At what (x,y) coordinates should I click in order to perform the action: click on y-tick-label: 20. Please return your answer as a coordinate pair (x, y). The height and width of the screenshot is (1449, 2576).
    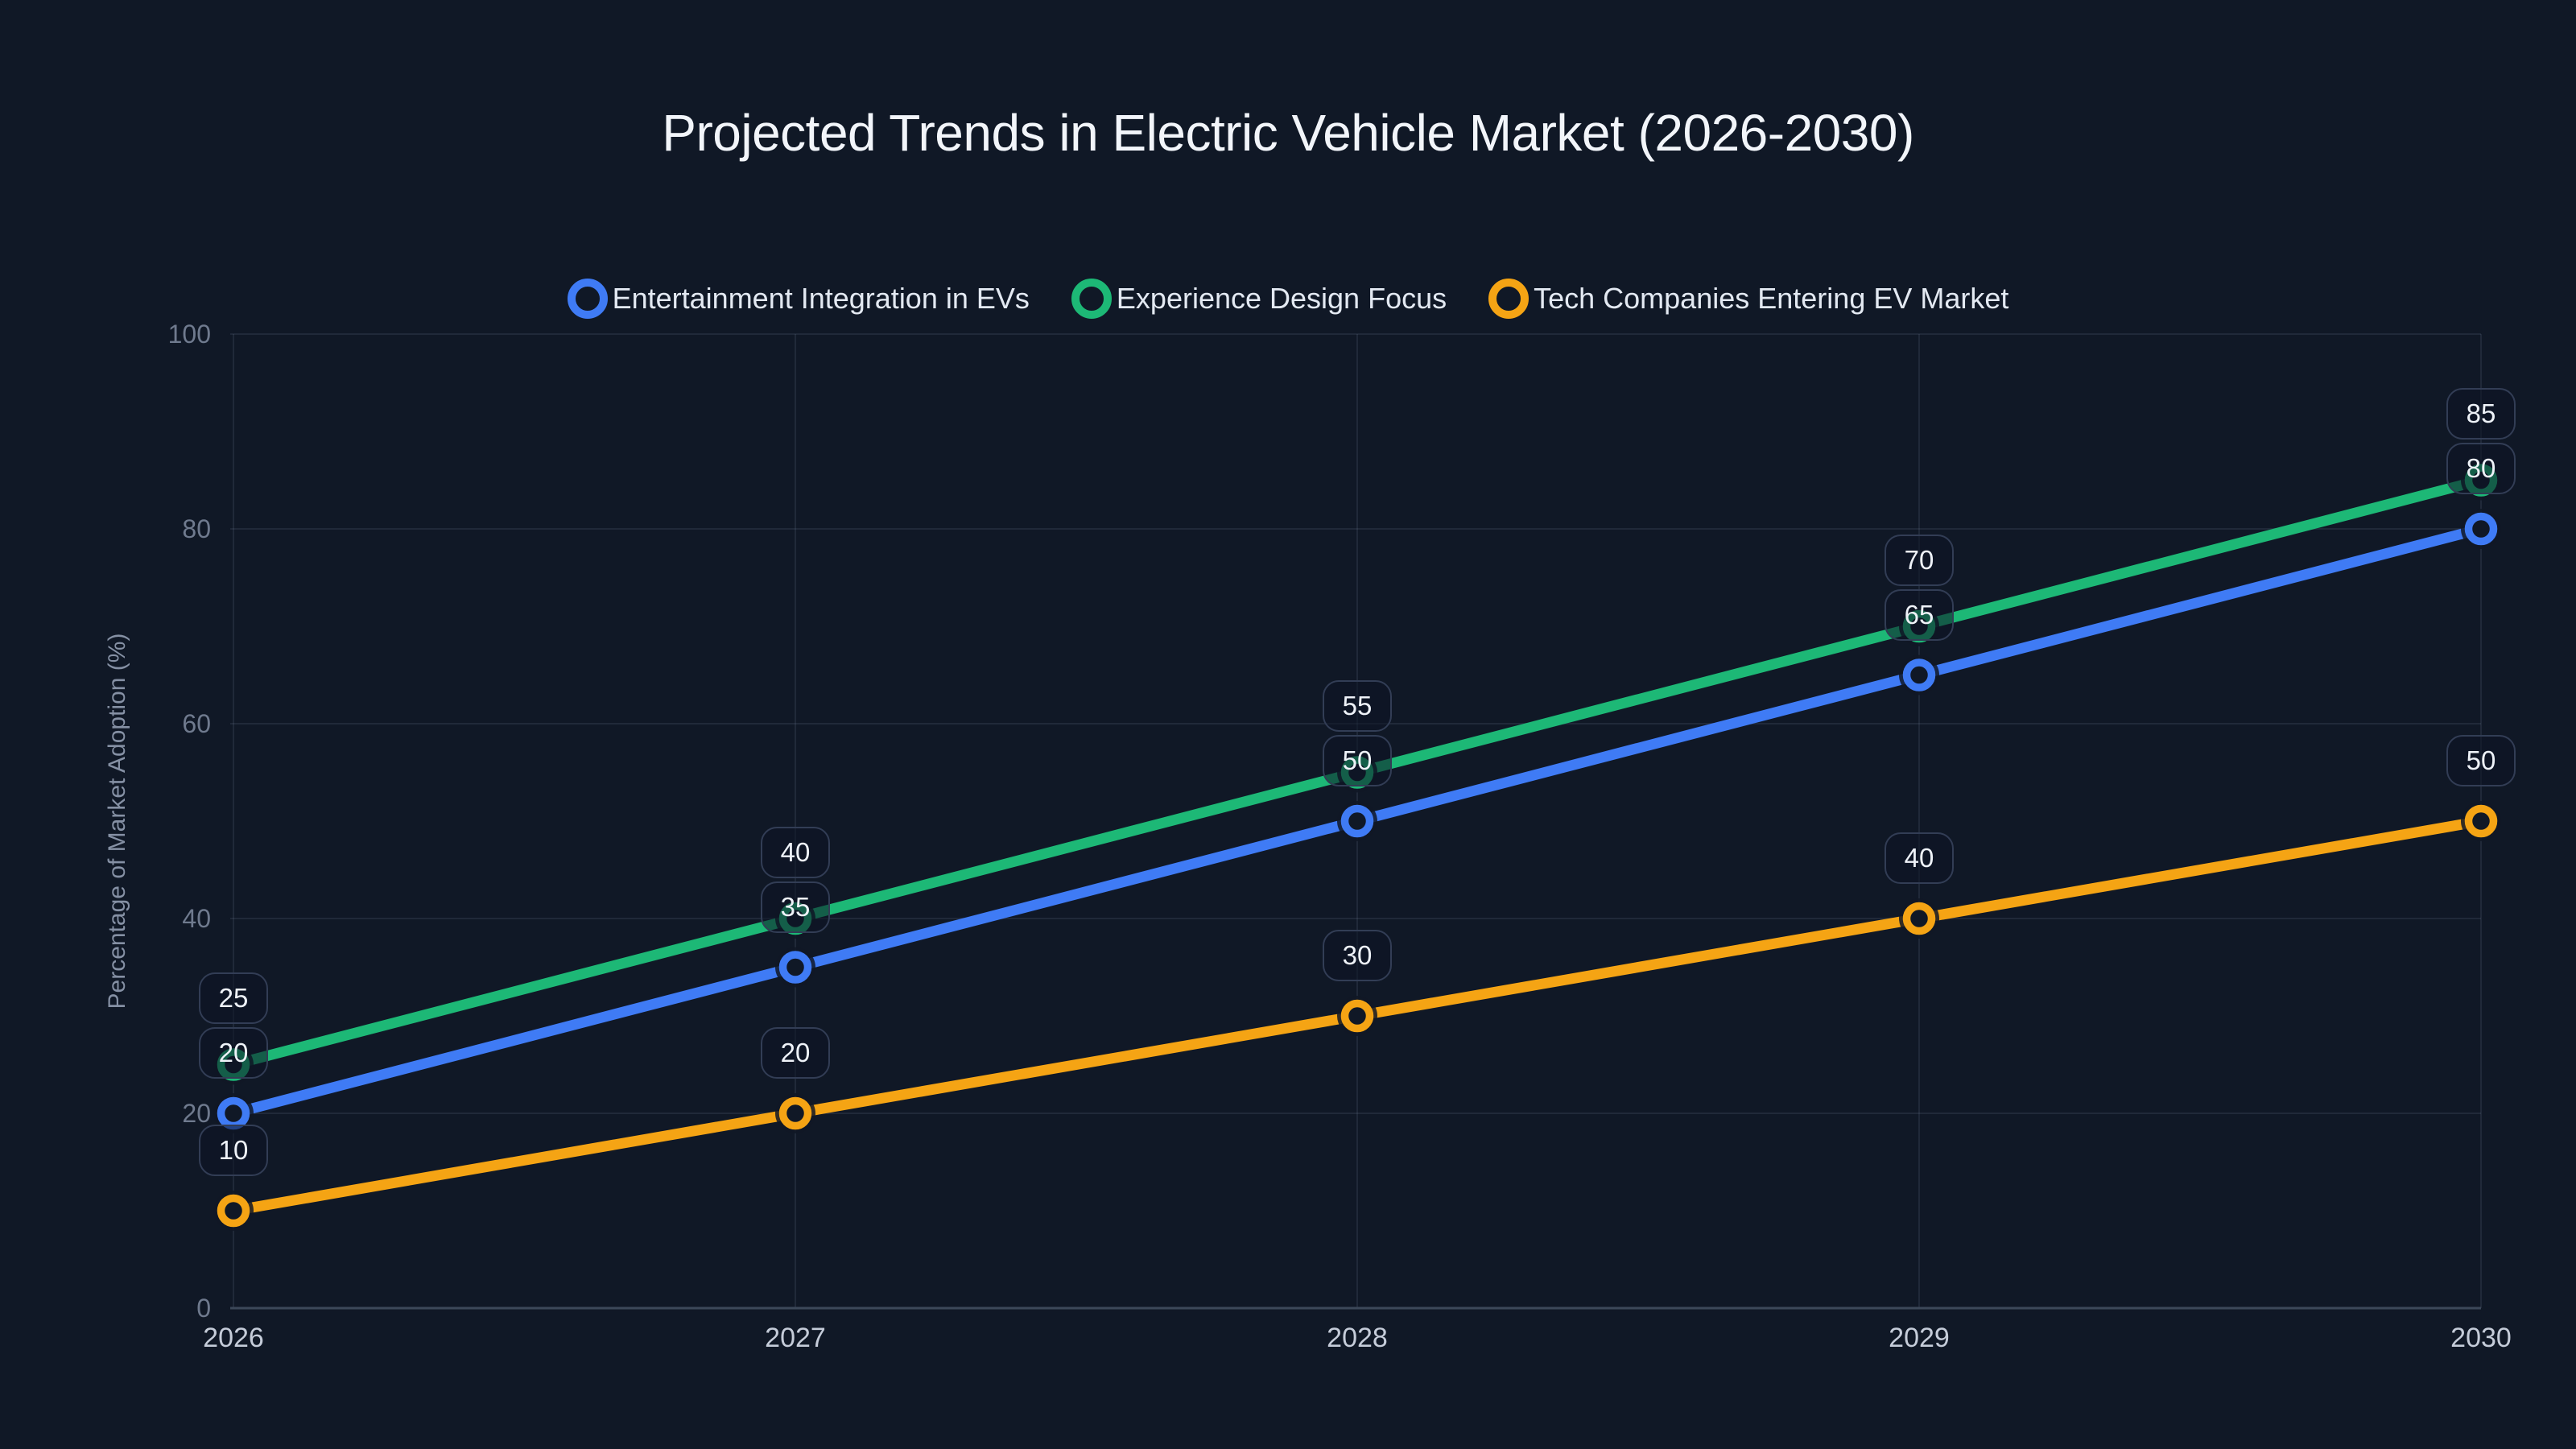
    Looking at the image, I should click on (196, 1113).